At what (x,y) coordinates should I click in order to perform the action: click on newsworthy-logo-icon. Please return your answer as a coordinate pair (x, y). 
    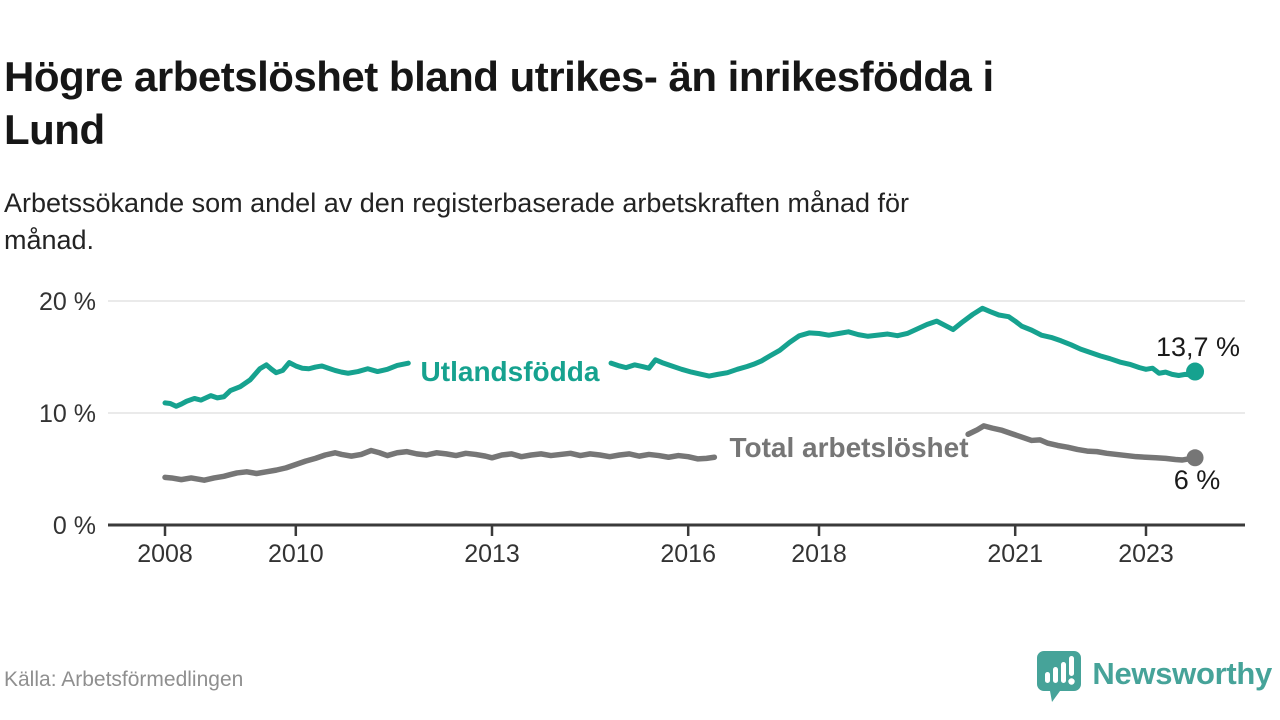
    Looking at the image, I should click on (1059, 676).